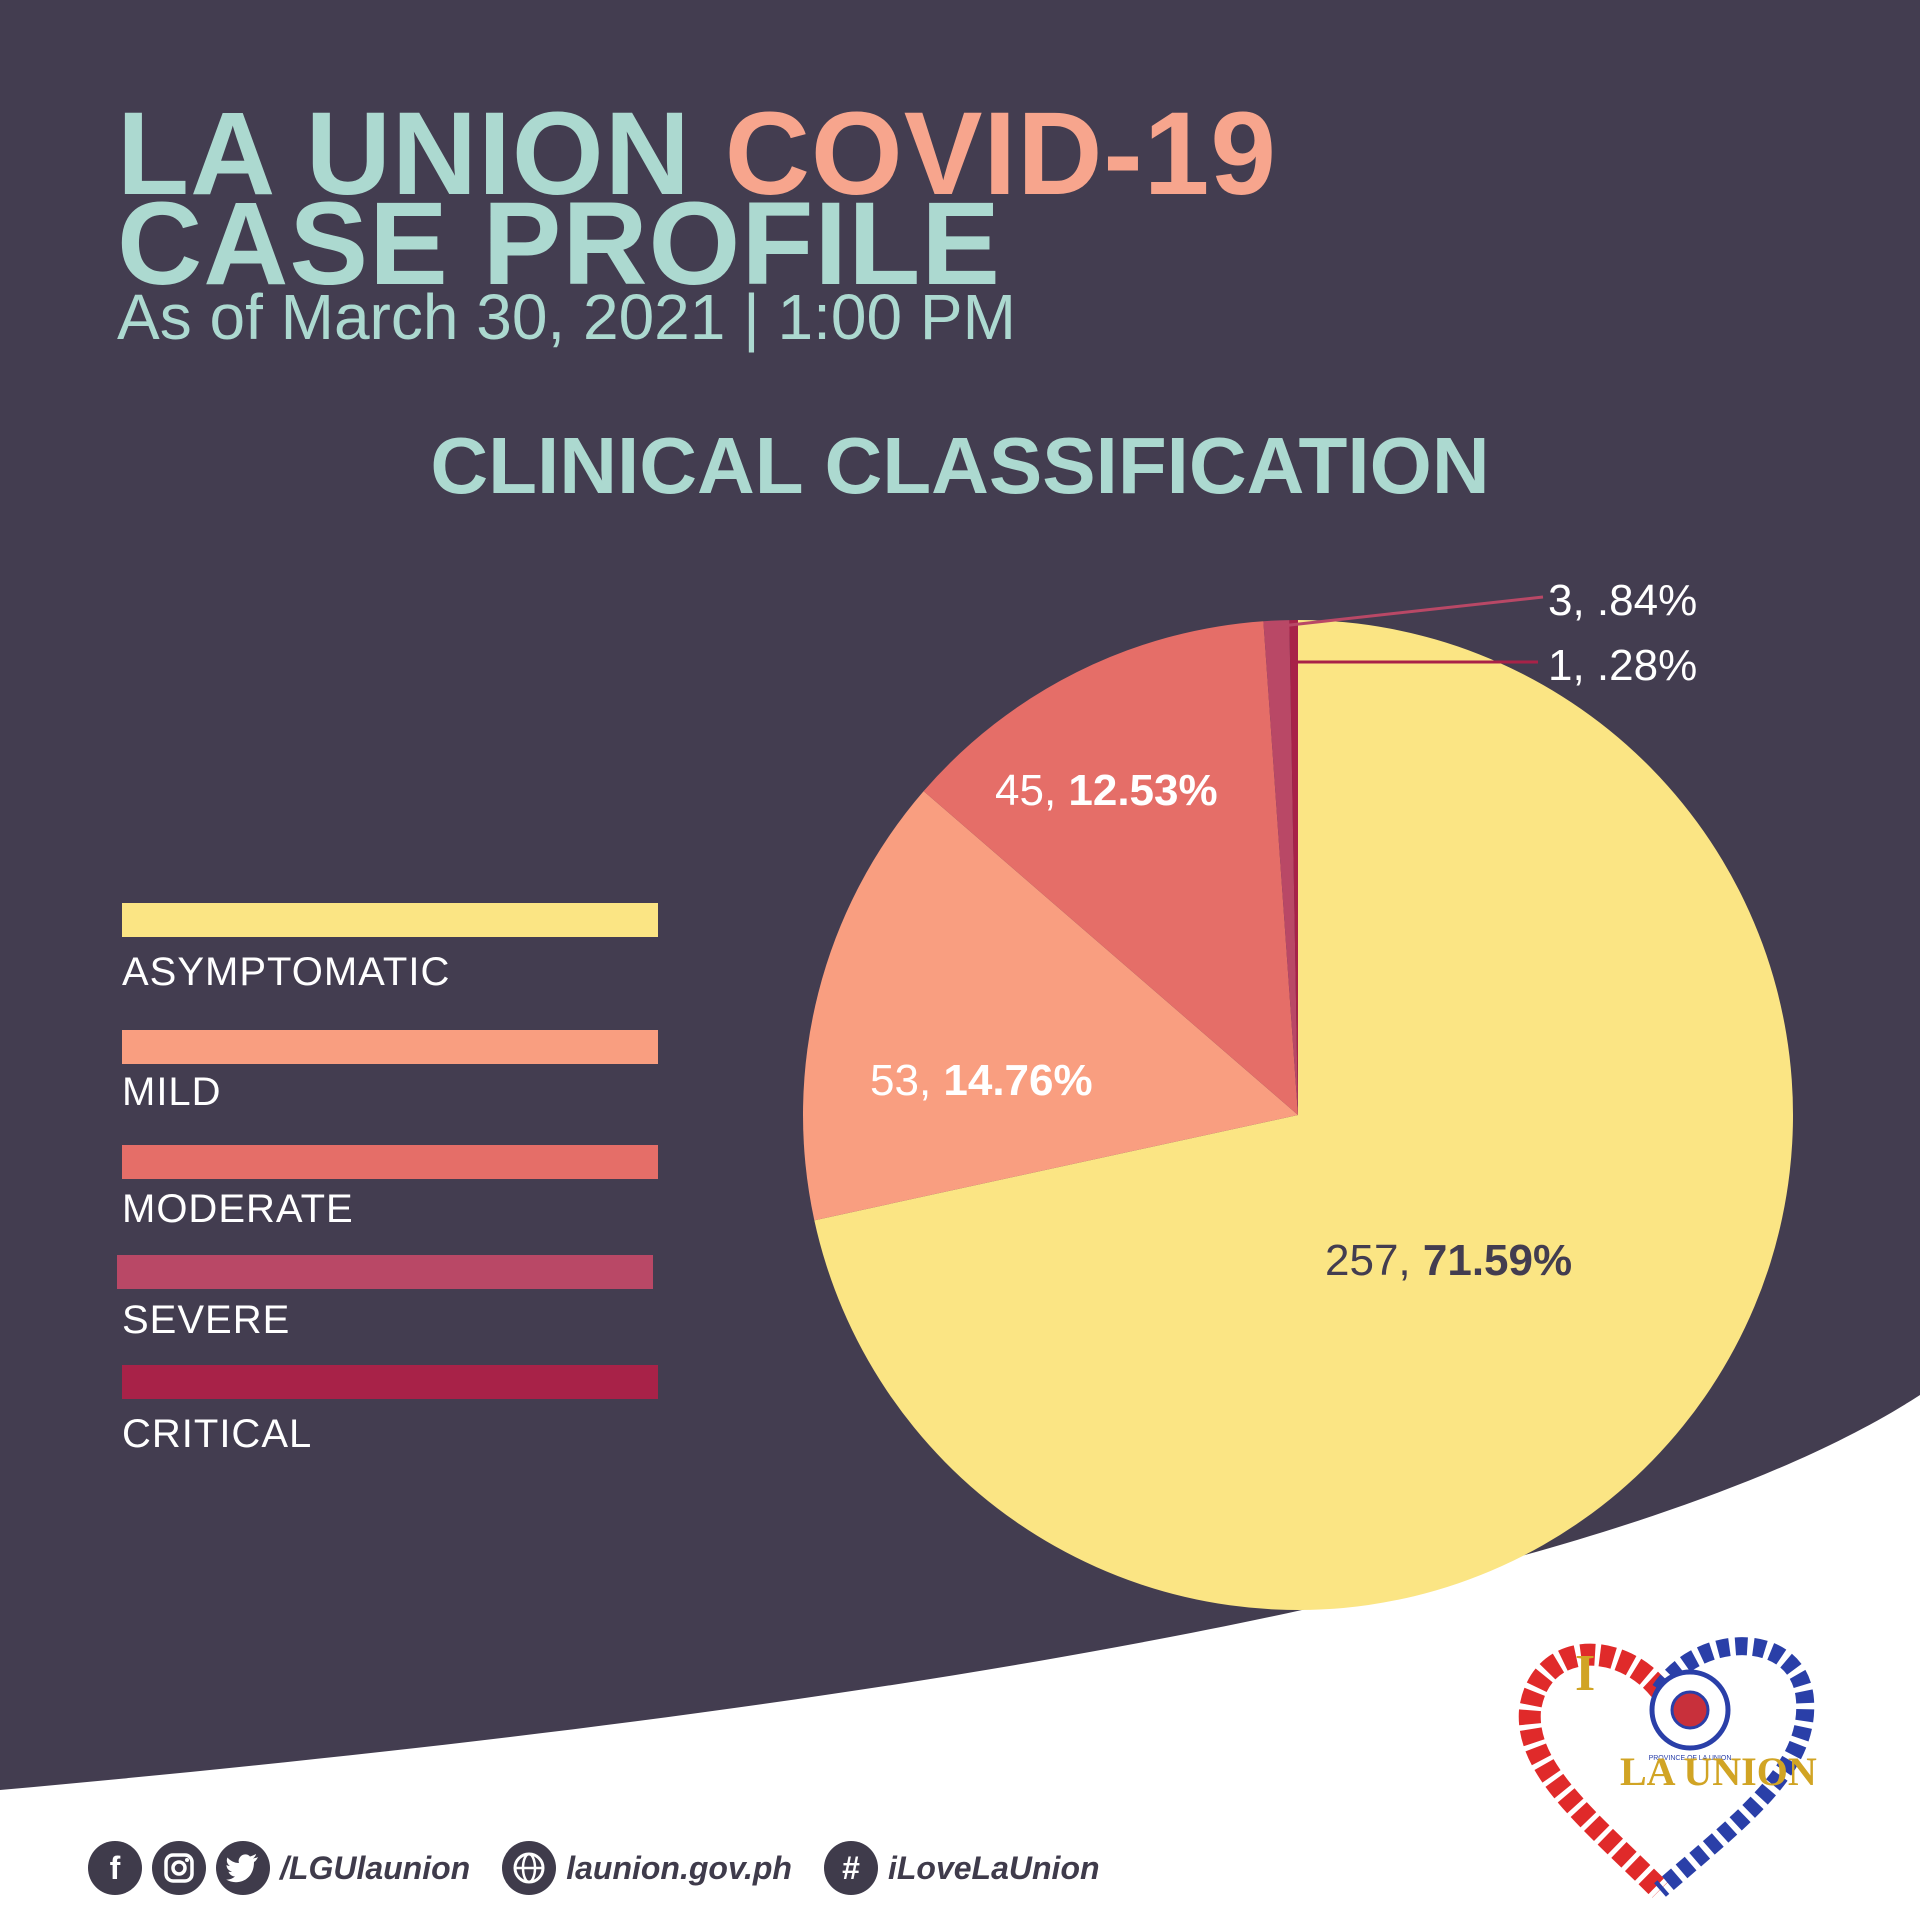 This screenshot has width=1920, height=1920. What do you see at coordinates (1293, 867) in the screenshot?
I see `pie-slice-critical` at bounding box center [1293, 867].